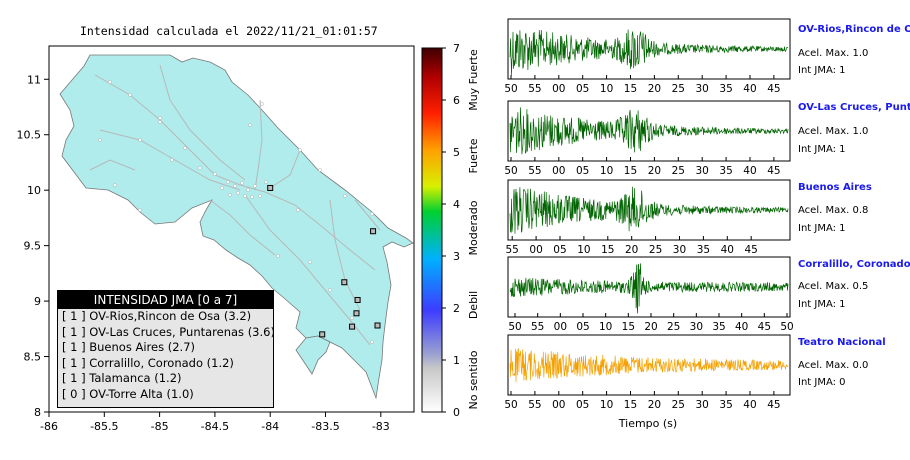 The width and height of the screenshot is (910, 460). I want to click on lon-tick-label: -84, so click(270, 426).